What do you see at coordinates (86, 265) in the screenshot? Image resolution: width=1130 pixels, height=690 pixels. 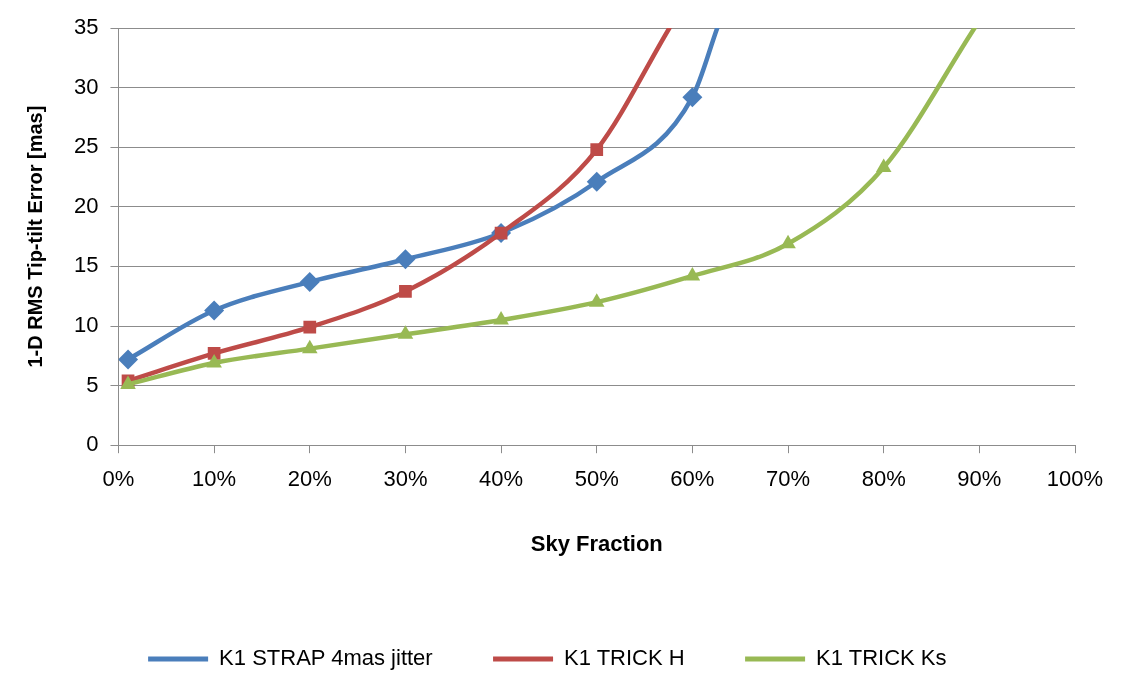 I see `y-tick-label: 15` at bounding box center [86, 265].